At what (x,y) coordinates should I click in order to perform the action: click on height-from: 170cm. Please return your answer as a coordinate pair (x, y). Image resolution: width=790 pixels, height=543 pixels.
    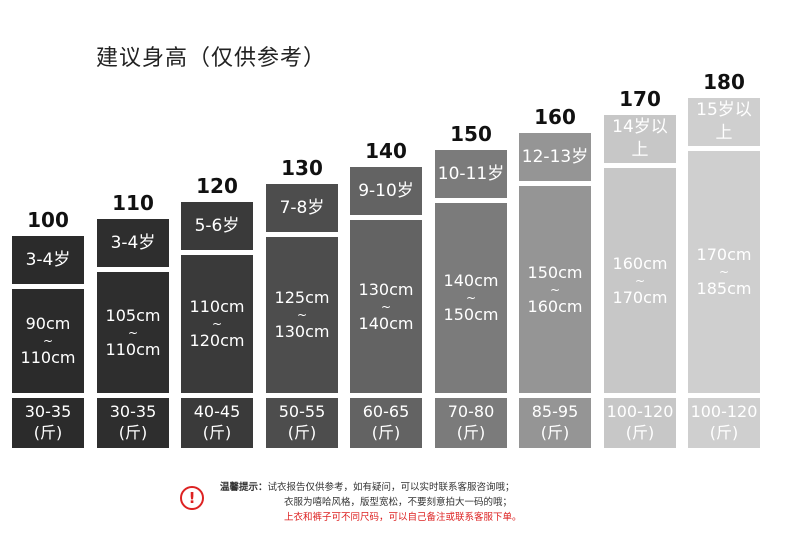
    Looking at the image, I should click on (724, 255).